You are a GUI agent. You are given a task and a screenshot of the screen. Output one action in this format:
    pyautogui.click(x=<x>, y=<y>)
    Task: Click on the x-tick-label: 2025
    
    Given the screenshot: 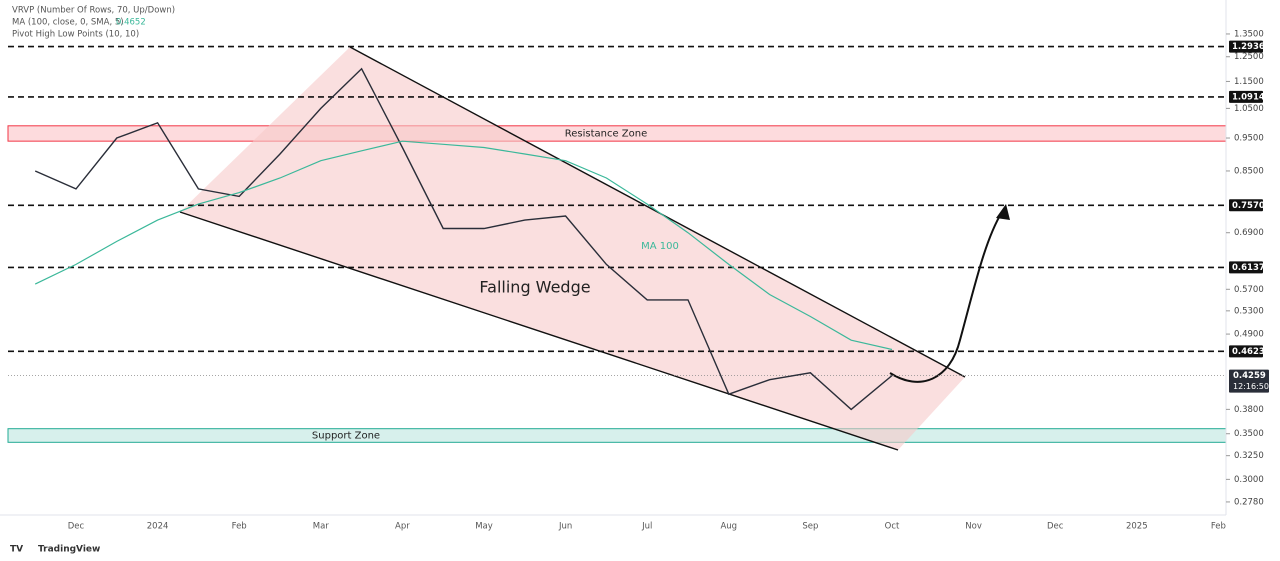 What is the action you would take?
    pyautogui.click(x=1137, y=527)
    